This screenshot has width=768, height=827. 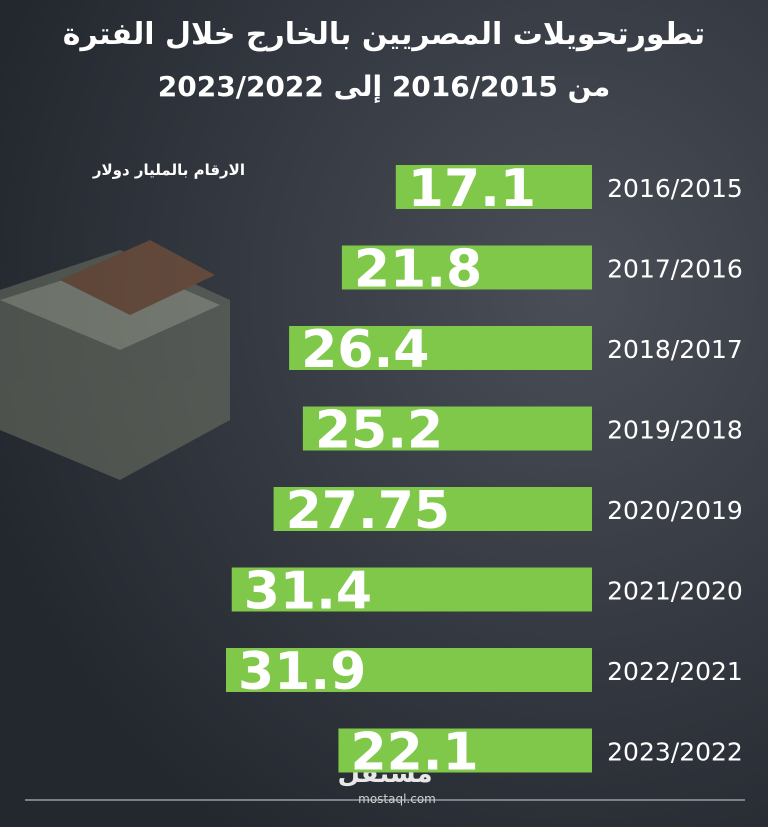 What do you see at coordinates (472, 189) in the screenshot?
I see `value-label: 17.1` at bounding box center [472, 189].